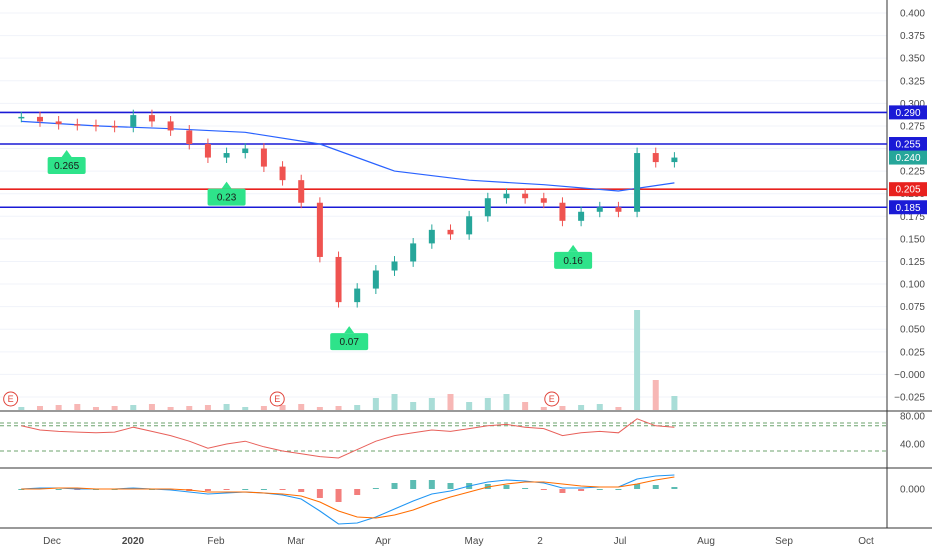 The image size is (932, 550). I want to click on level-label: 0.290, so click(907, 113).